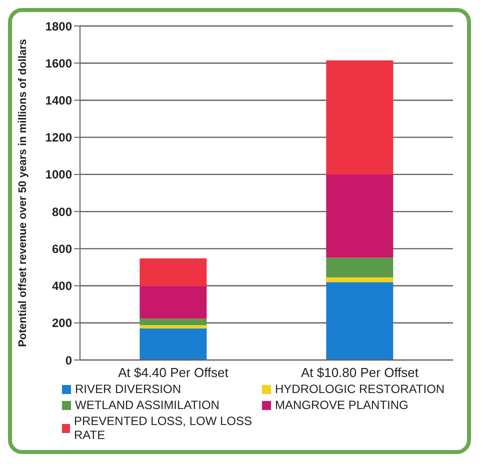 The width and height of the screenshot is (483, 466). Describe the element at coordinates (58, 100) in the screenshot. I see `y-tick-label: 1400` at that location.